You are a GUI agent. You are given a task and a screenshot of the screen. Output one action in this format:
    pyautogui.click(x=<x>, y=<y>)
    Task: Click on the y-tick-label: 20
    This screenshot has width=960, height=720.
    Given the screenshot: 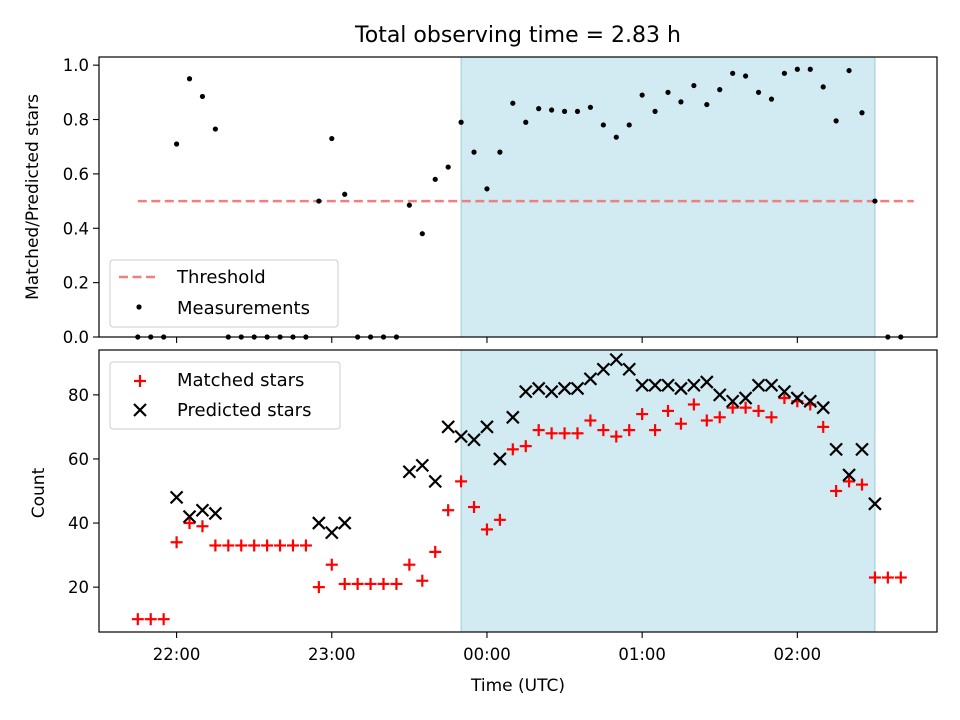 What is the action you would take?
    pyautogui.click(x=78, y=587)
    